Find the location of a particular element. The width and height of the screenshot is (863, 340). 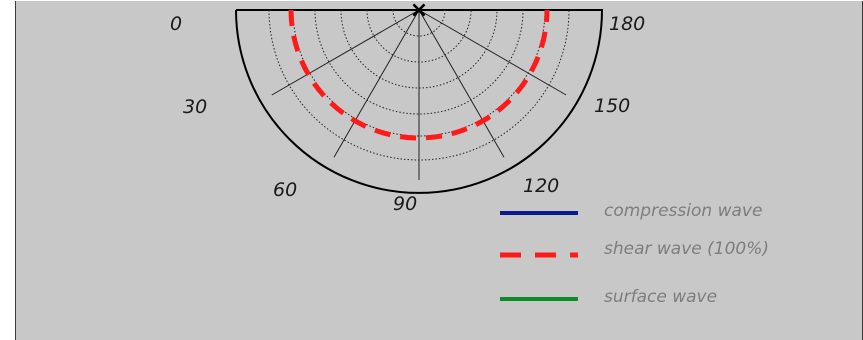

legend-label-shear-wave: shear wave (100%) is located at coordinates (687, 249).